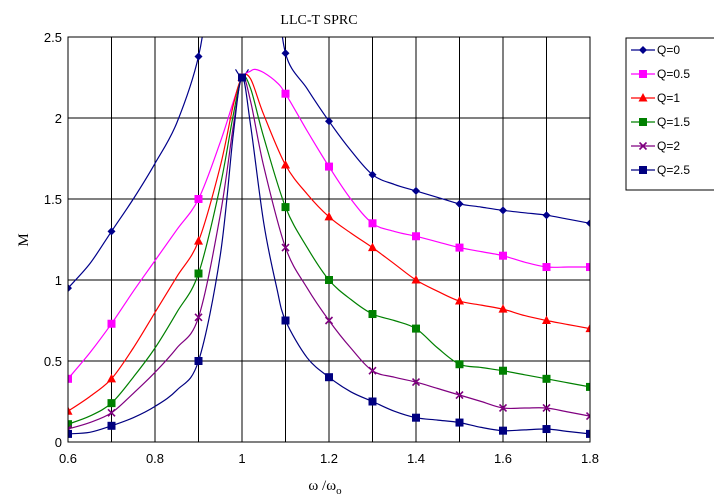 The height and width of the screenshot is (500, 714). What do you see at coordinates (339, 491) in the screenshot?
I see `x-axis-title-subscript: o` at bounding box center [339, 491].